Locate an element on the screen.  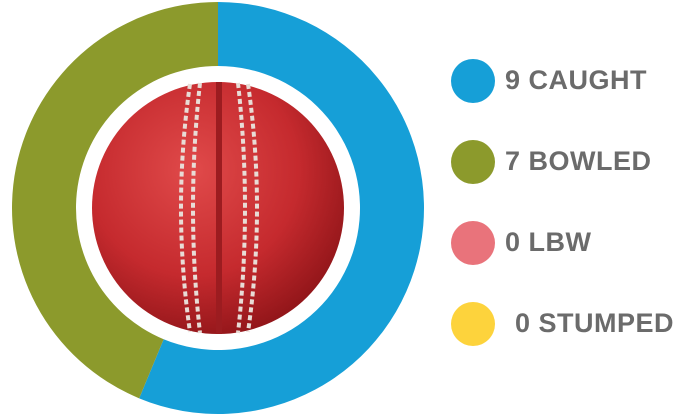
legend-value: 9 is located at coordinates (513, 80).